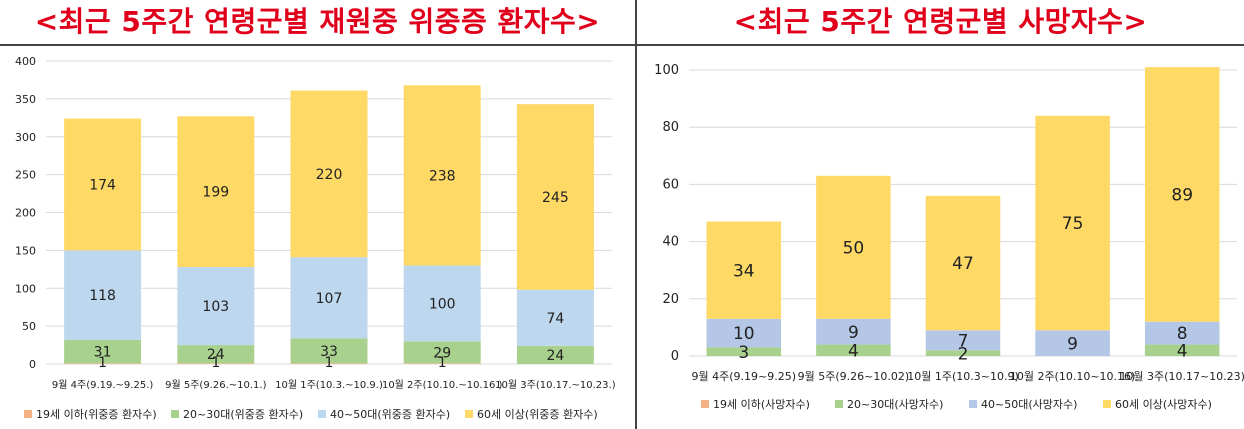 The width and height of the screenshot is (1244, 429). I want to click on deaths-data-label: 75, so click(1073, 224).